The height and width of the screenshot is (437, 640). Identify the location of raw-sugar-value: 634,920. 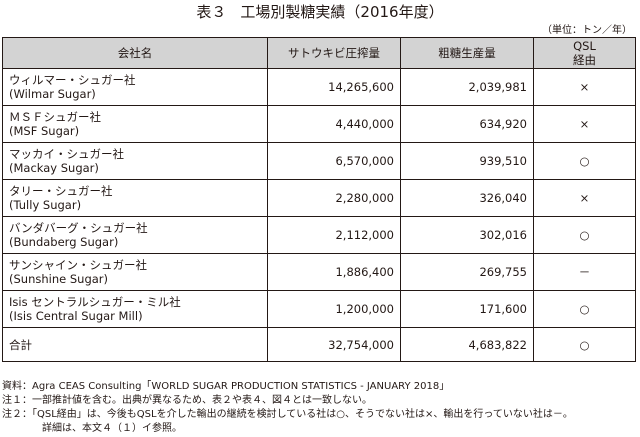
(467, 124).